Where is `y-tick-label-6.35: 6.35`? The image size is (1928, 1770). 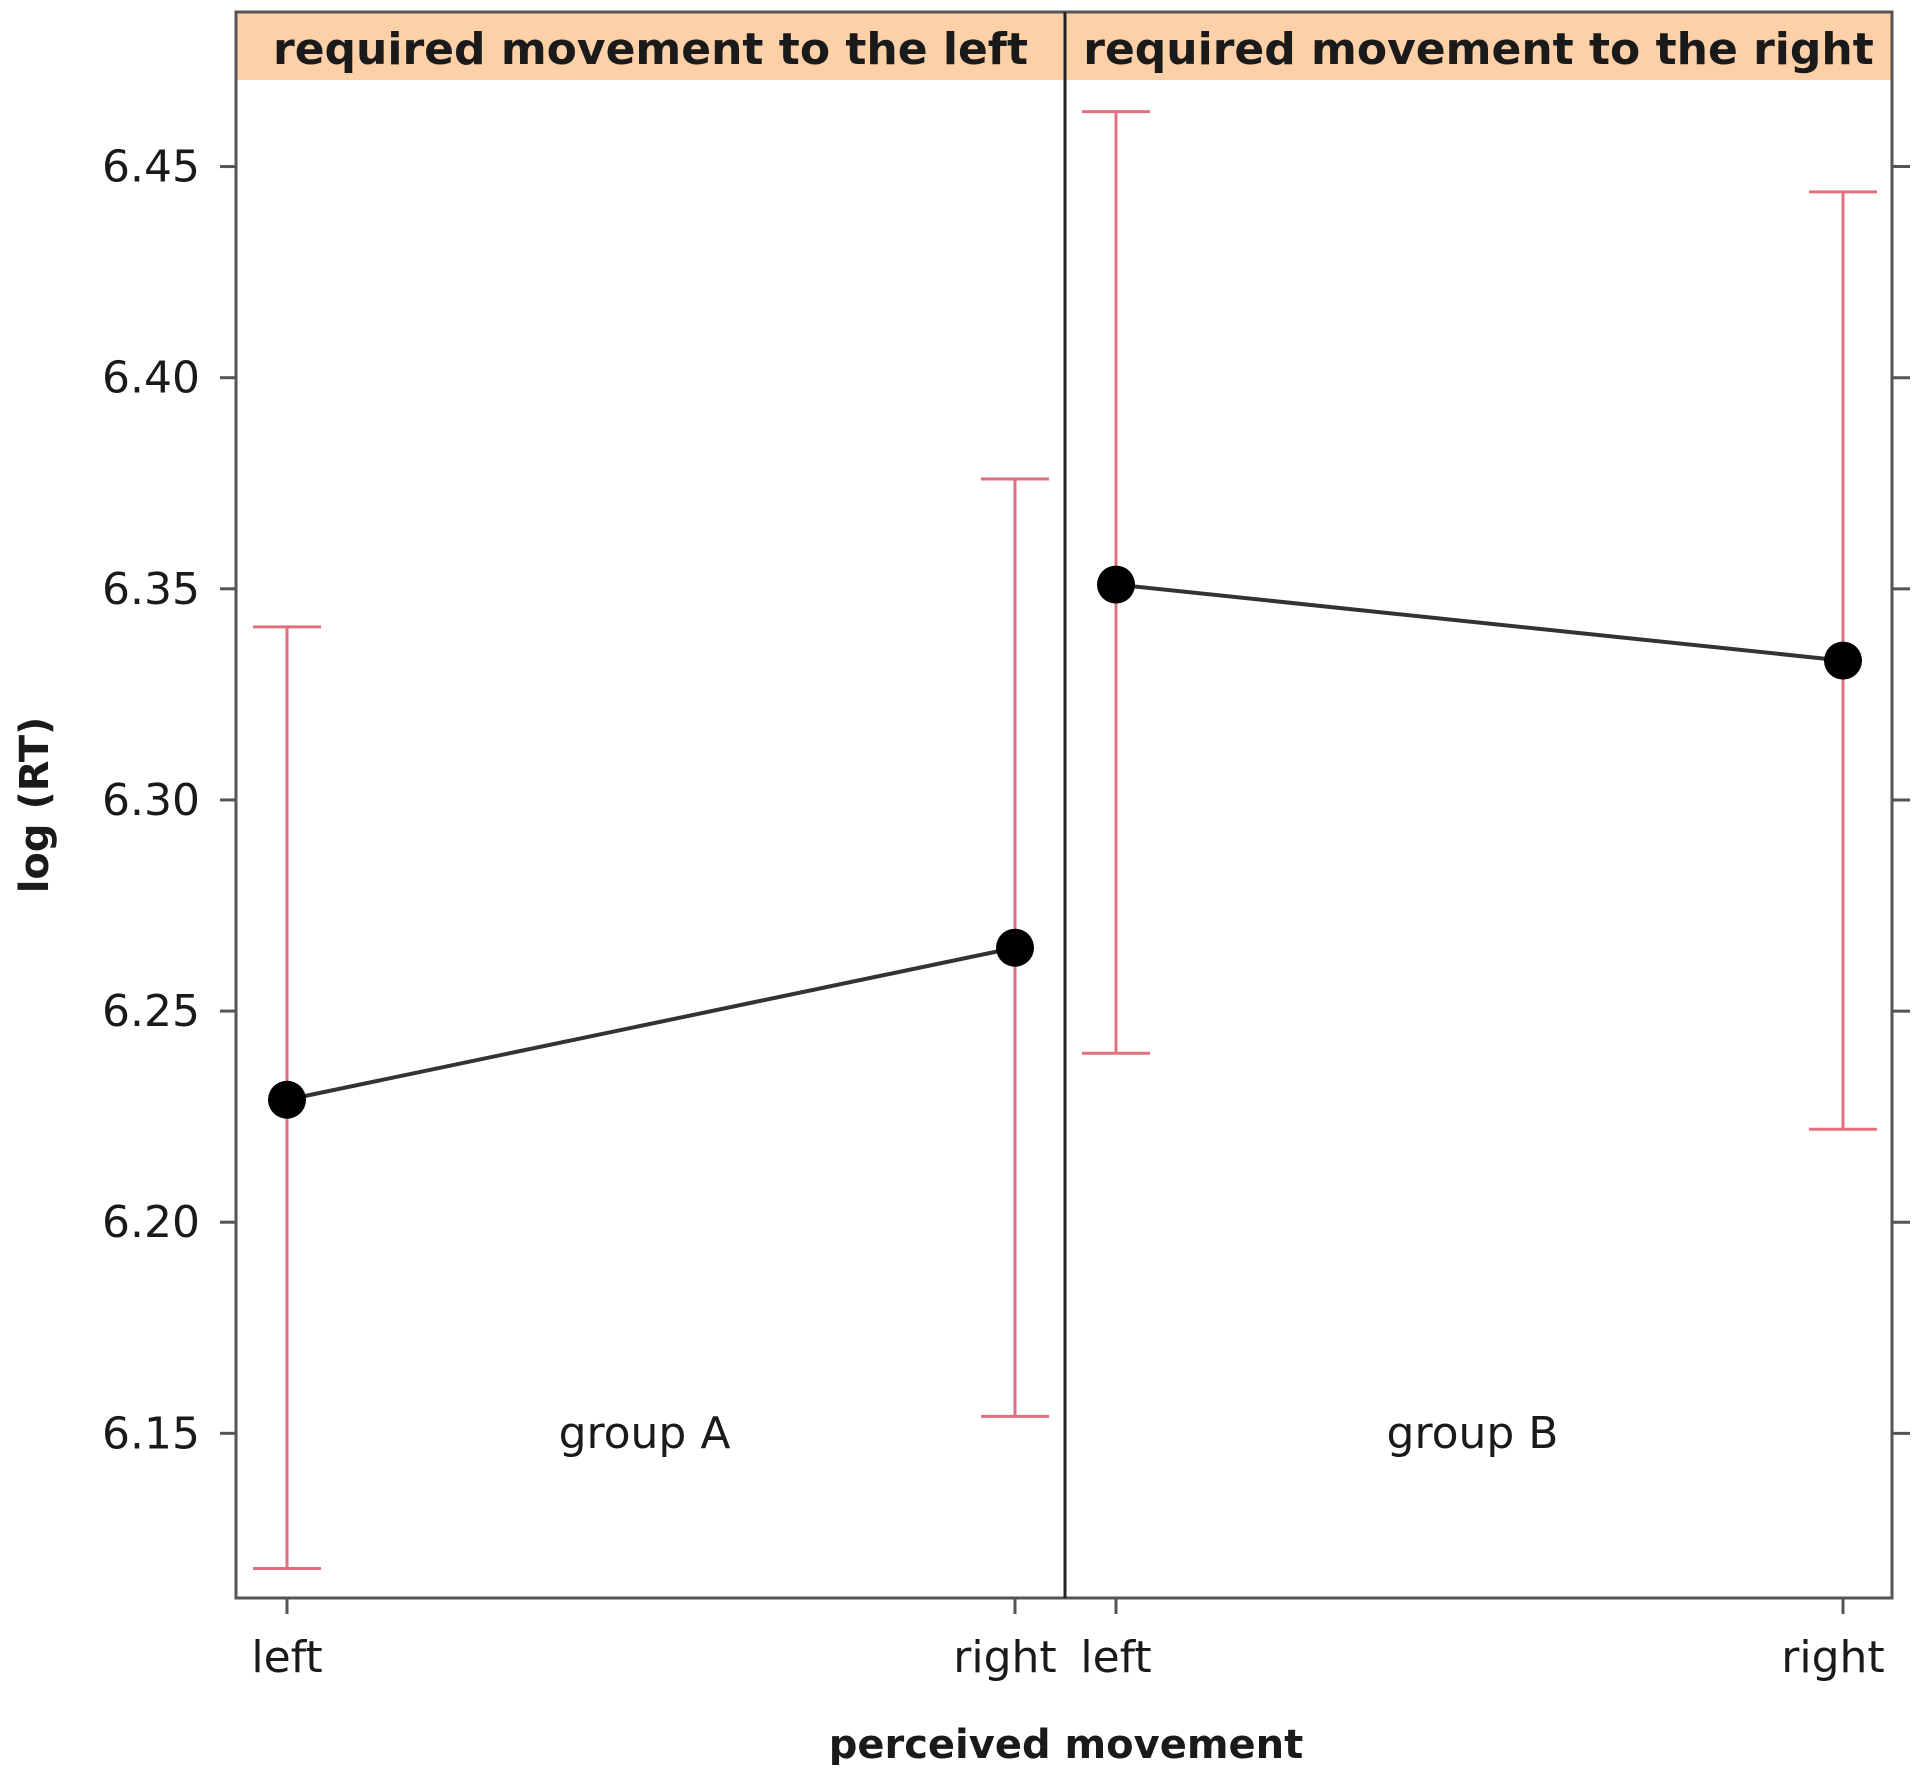 y-tick-label-6.35: 6.35 is located at coordinates (151, 589).